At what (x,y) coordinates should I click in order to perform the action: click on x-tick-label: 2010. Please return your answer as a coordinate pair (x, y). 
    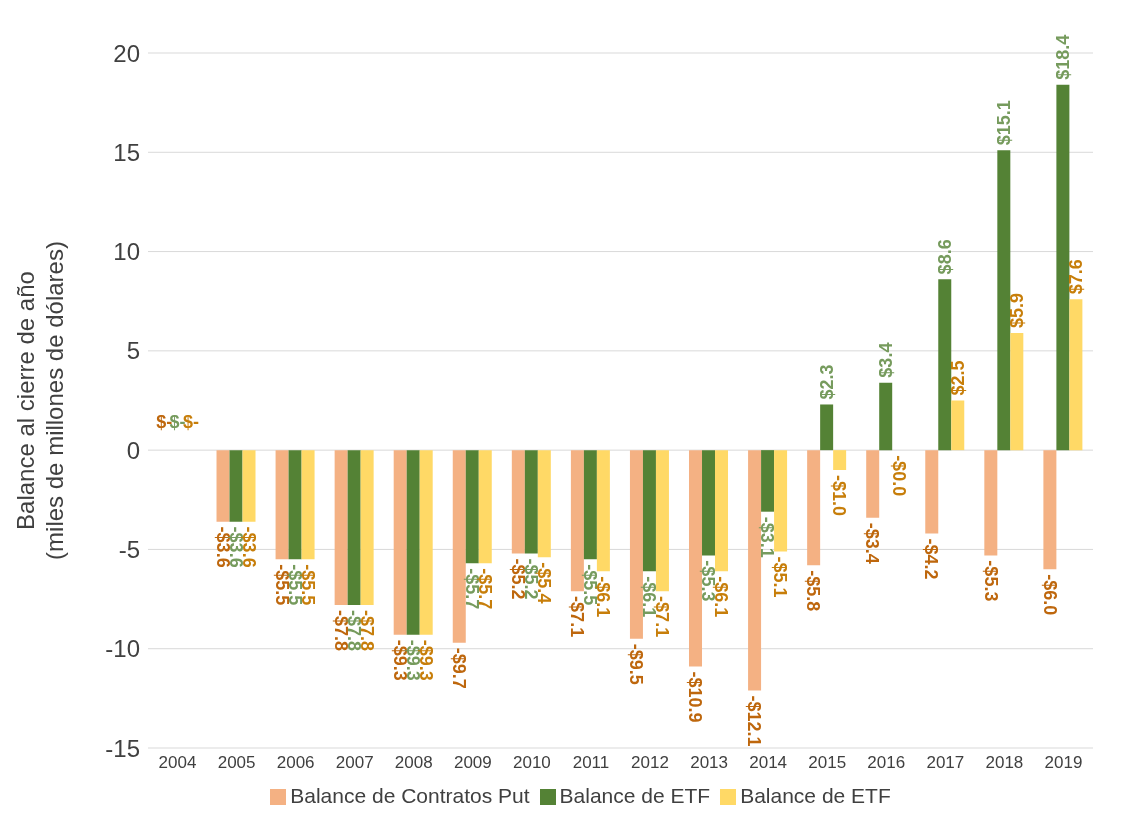
    Looking at the image, I should click on (531, 763).